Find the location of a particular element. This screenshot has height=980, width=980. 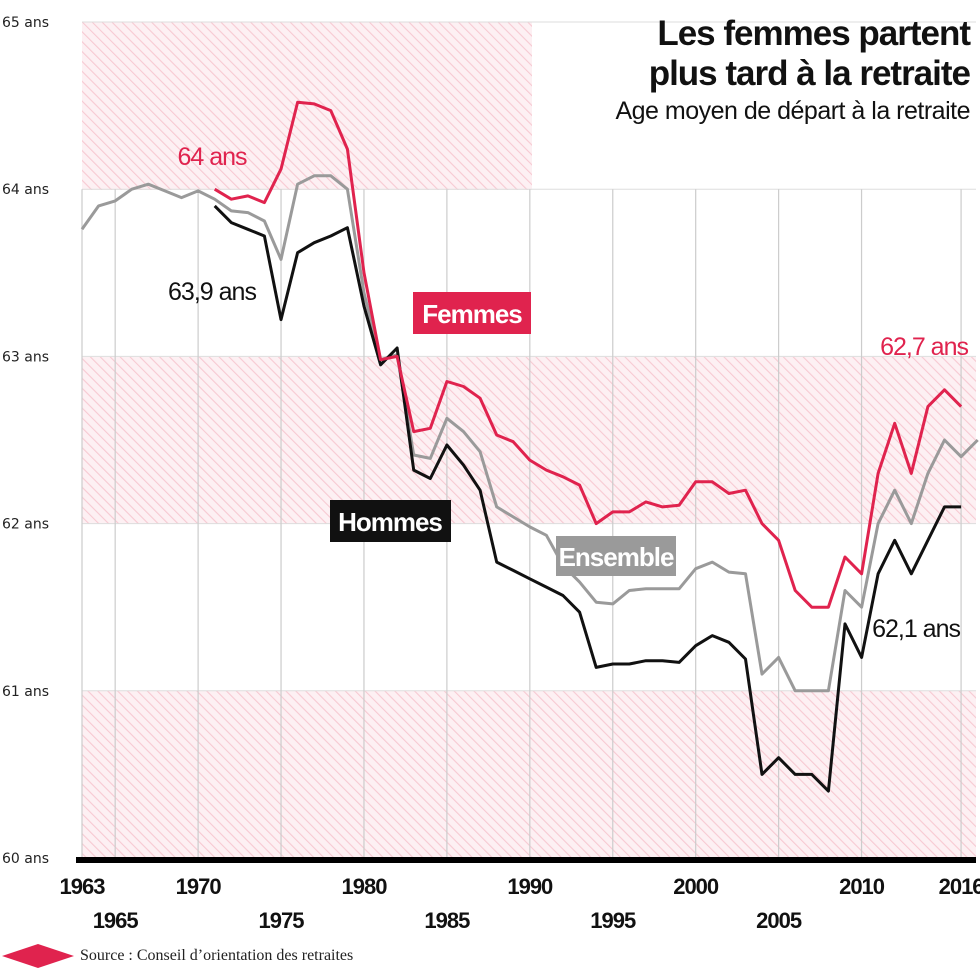

chart-title-line2: plus tard à la retraite is located at coordinates (809, 73).